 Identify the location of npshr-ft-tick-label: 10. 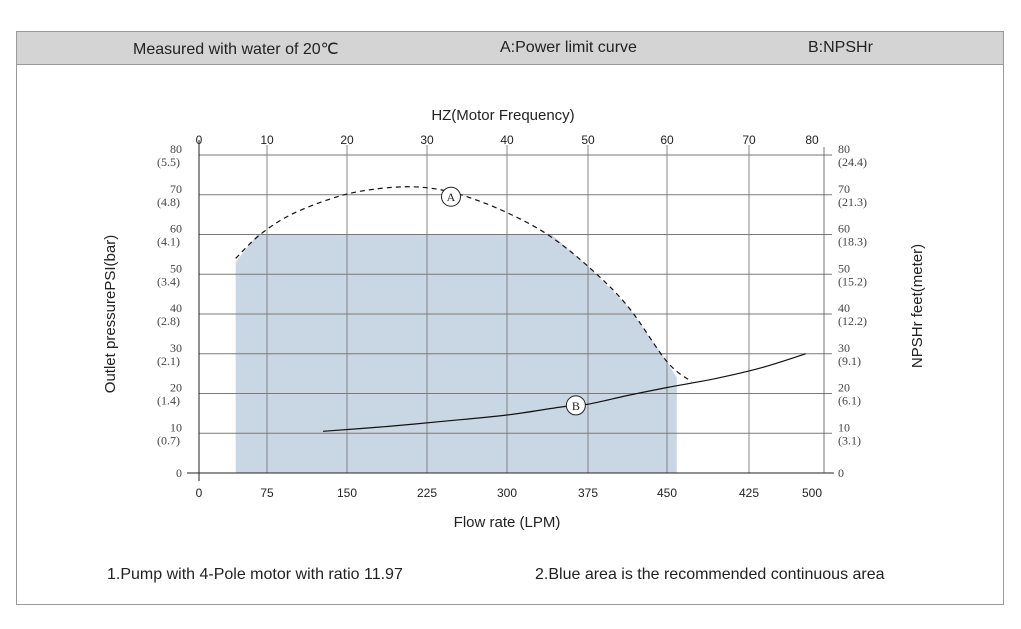
(844, 427).